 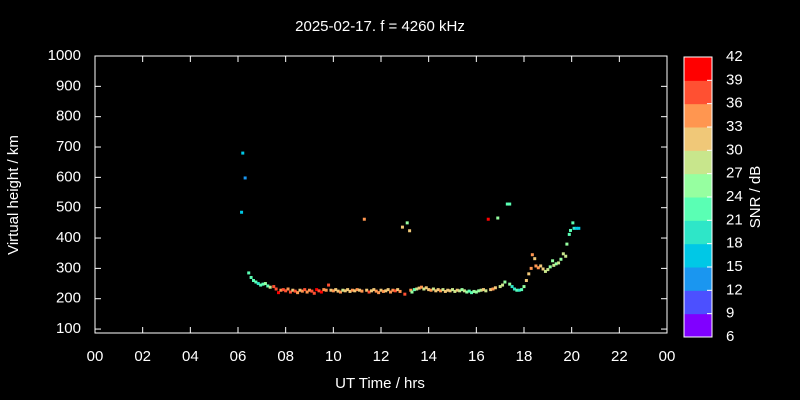 I want to click on y-tick-label: 400, so click(x=68, y=237).